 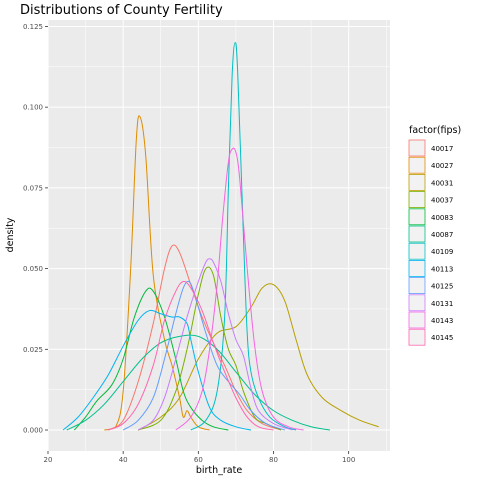 What do you see at coordinates (48, 460) in the screenshot?
I see `x-tick-label: 20` at bounding box center [48, 460].